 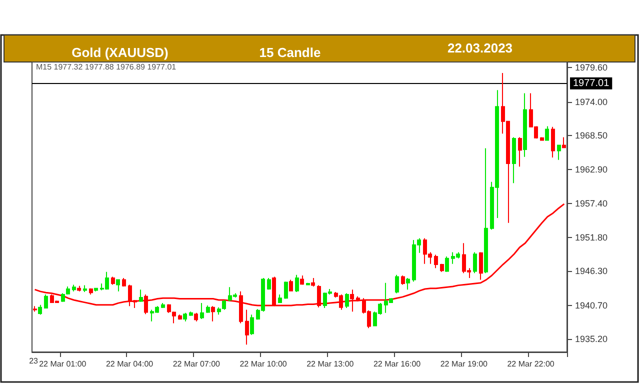 I want to click on x-tick-label: 22 Mar 10:00, so click(x=264, y=364).